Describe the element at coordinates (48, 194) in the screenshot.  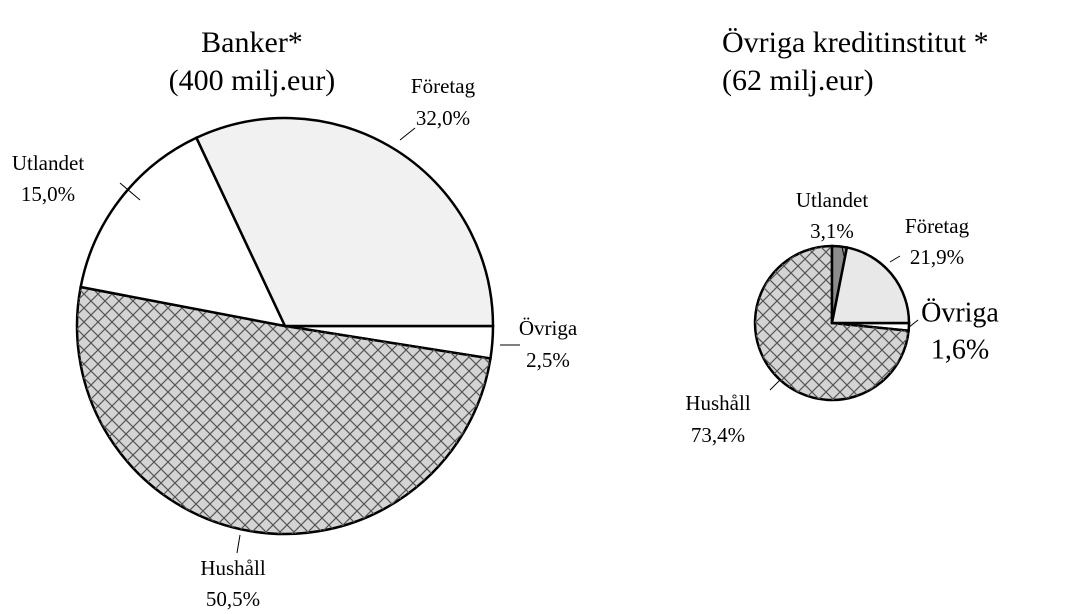
I see `slice-value-label: 15,0%` at that location.